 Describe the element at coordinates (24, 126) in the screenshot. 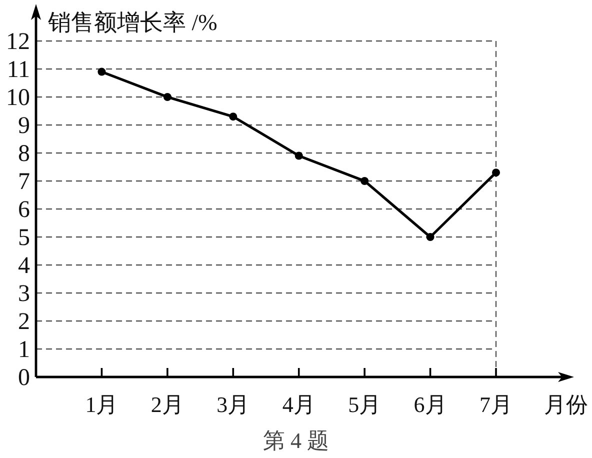

I see `y-tick-label: 9` at that location.